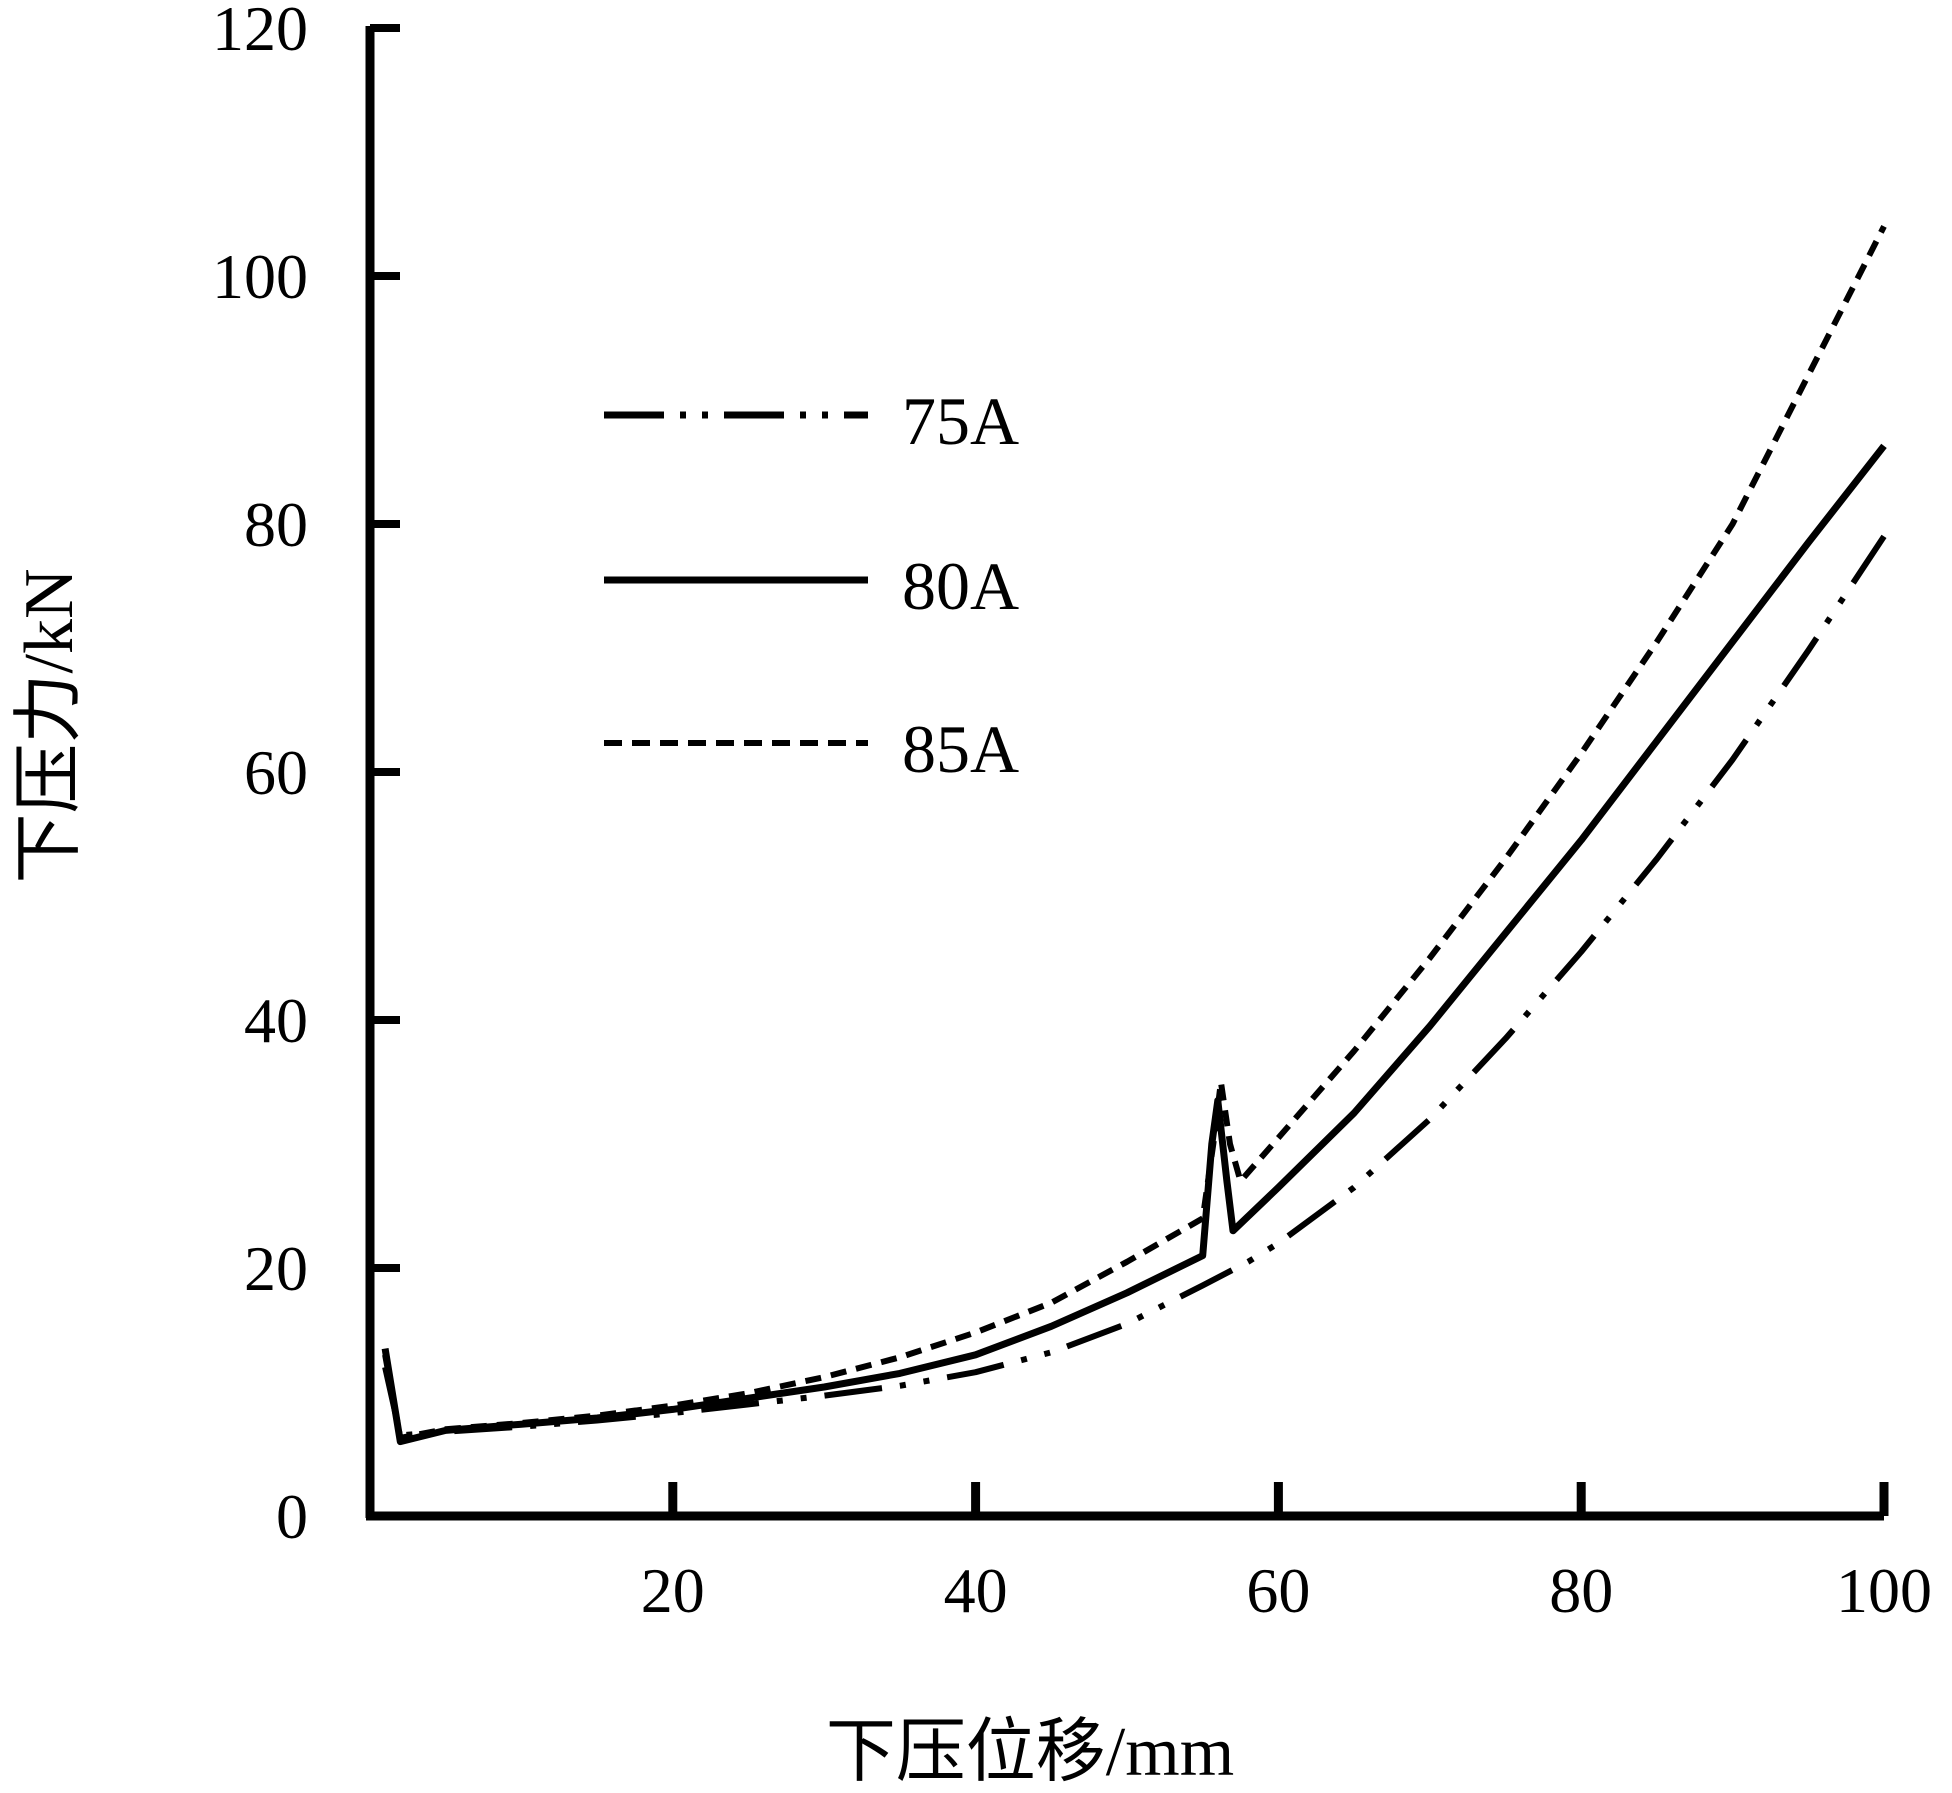  Describe the element at coordinates (1278, 1590) in the screenshot. I see `x-tick-label: 60` at that location.